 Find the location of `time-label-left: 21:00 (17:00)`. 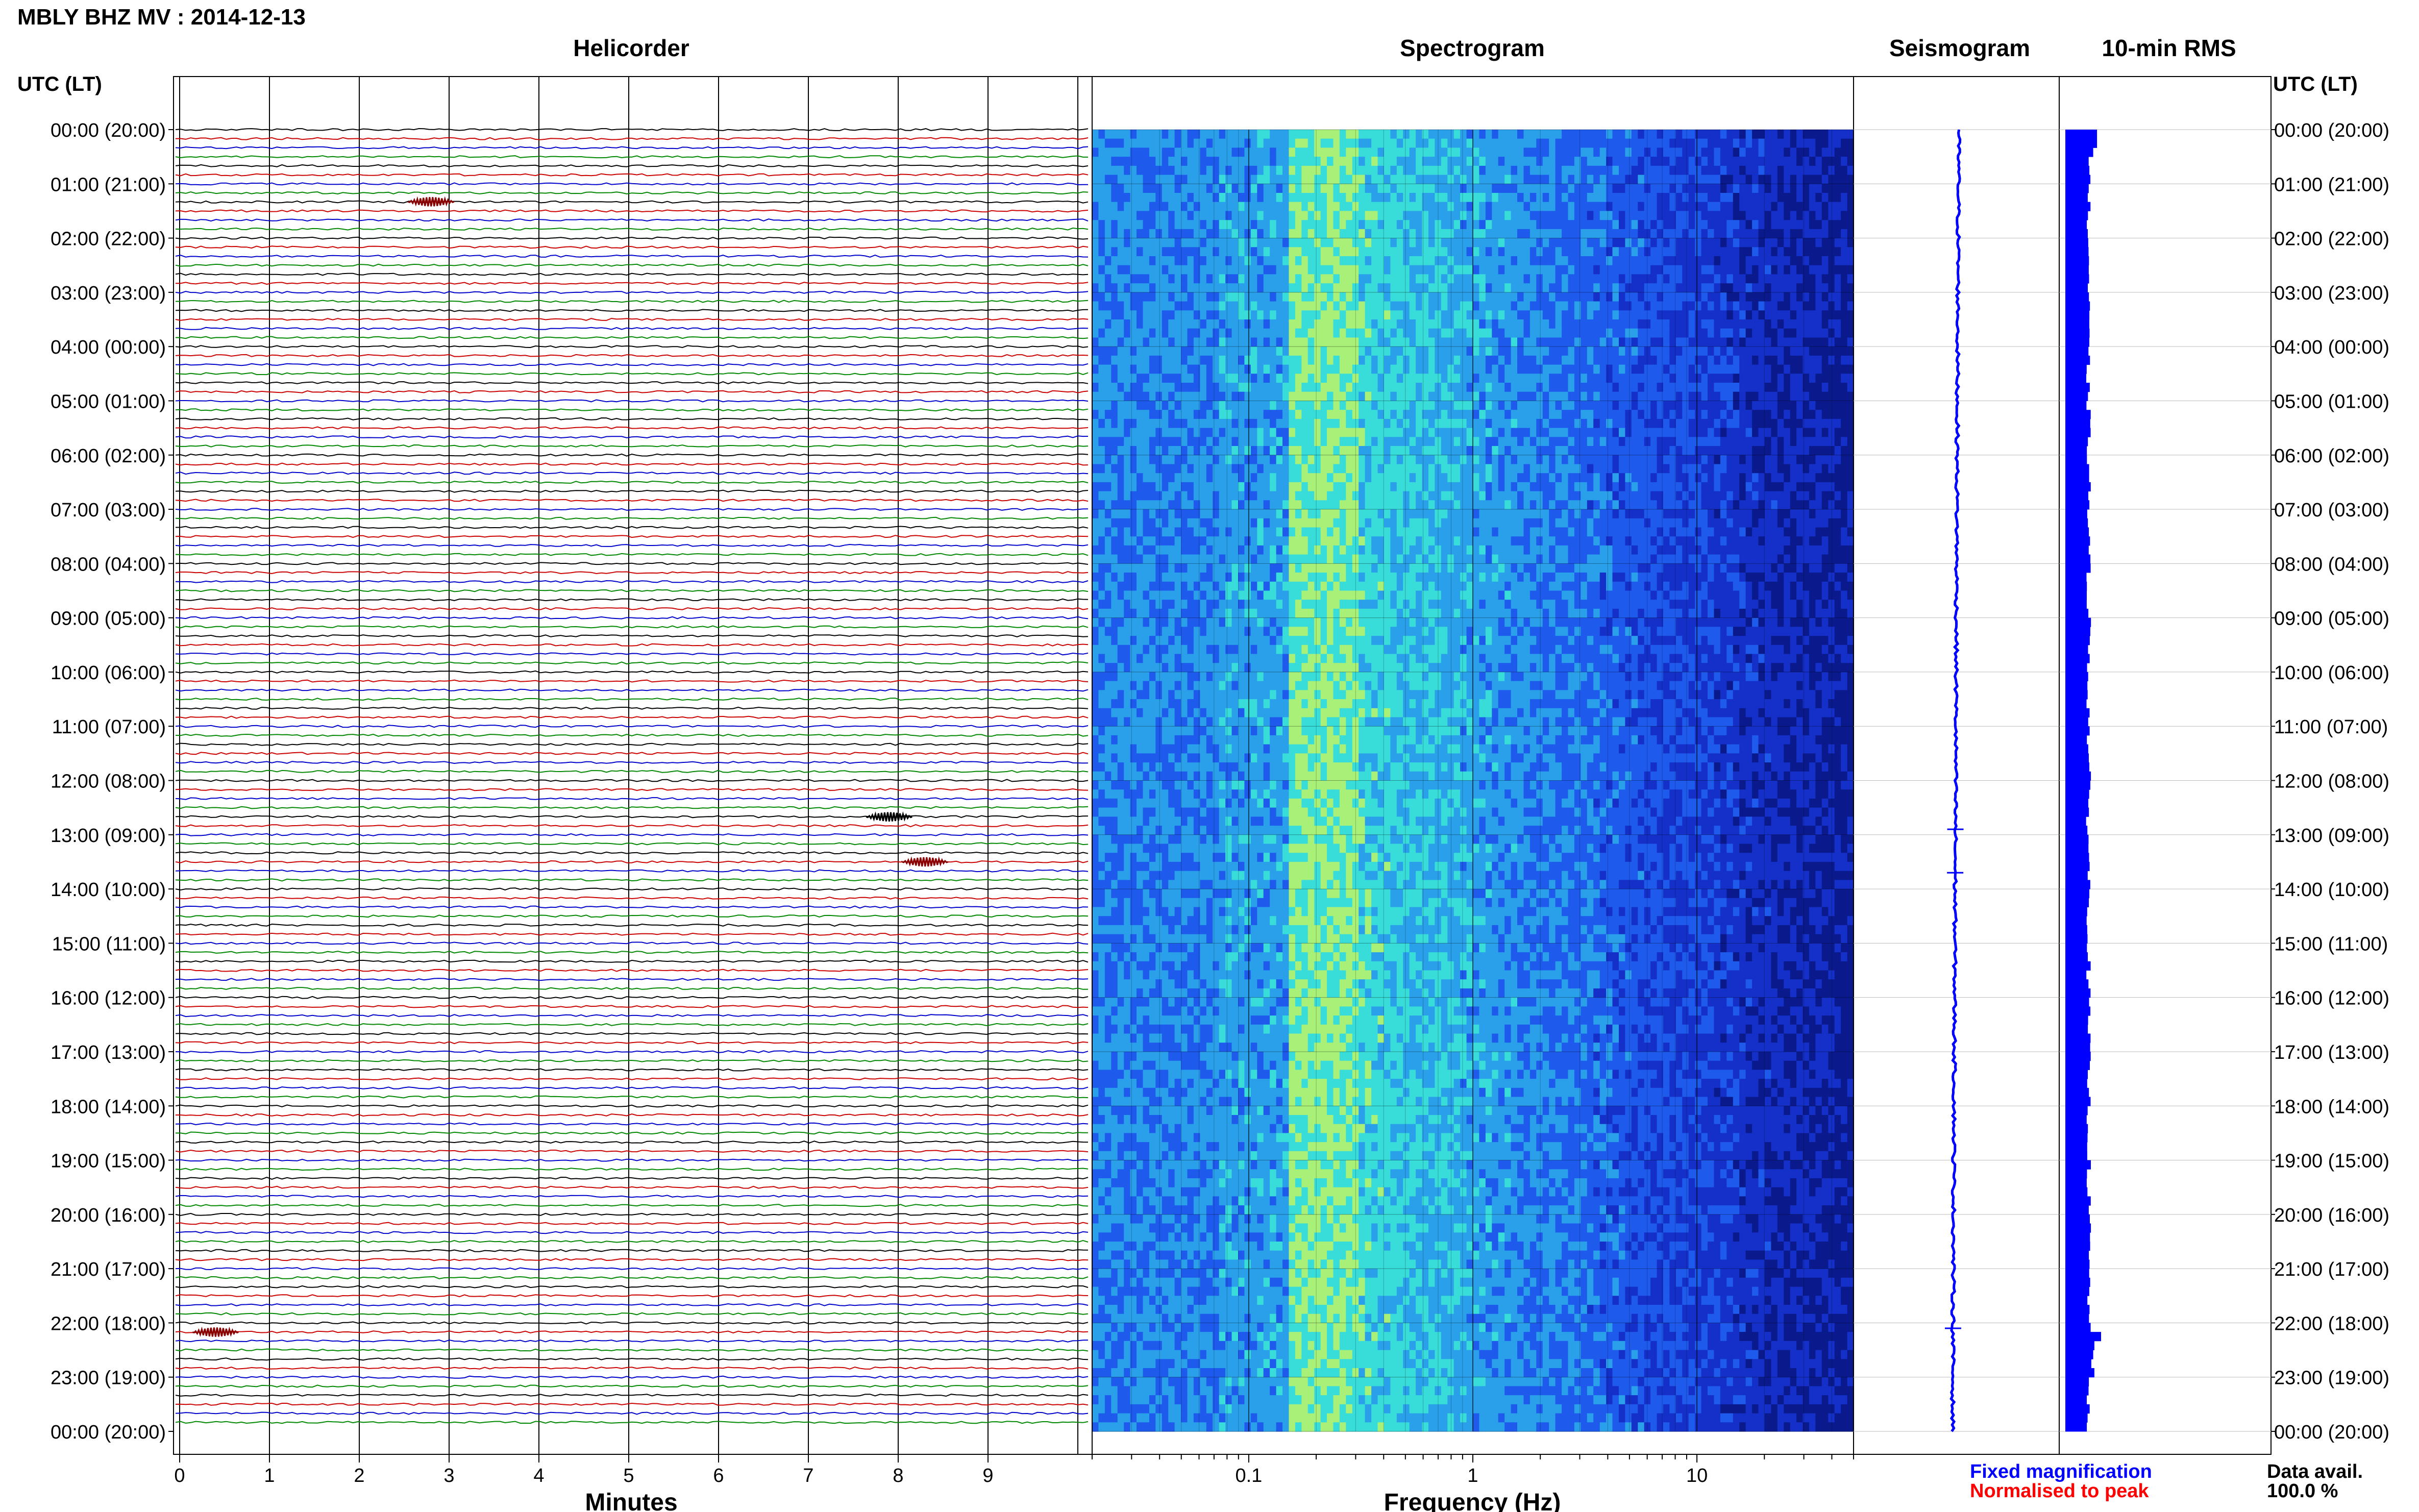

time-label-left: 21:00 (17:00) is located at coordinates (108, 1269).